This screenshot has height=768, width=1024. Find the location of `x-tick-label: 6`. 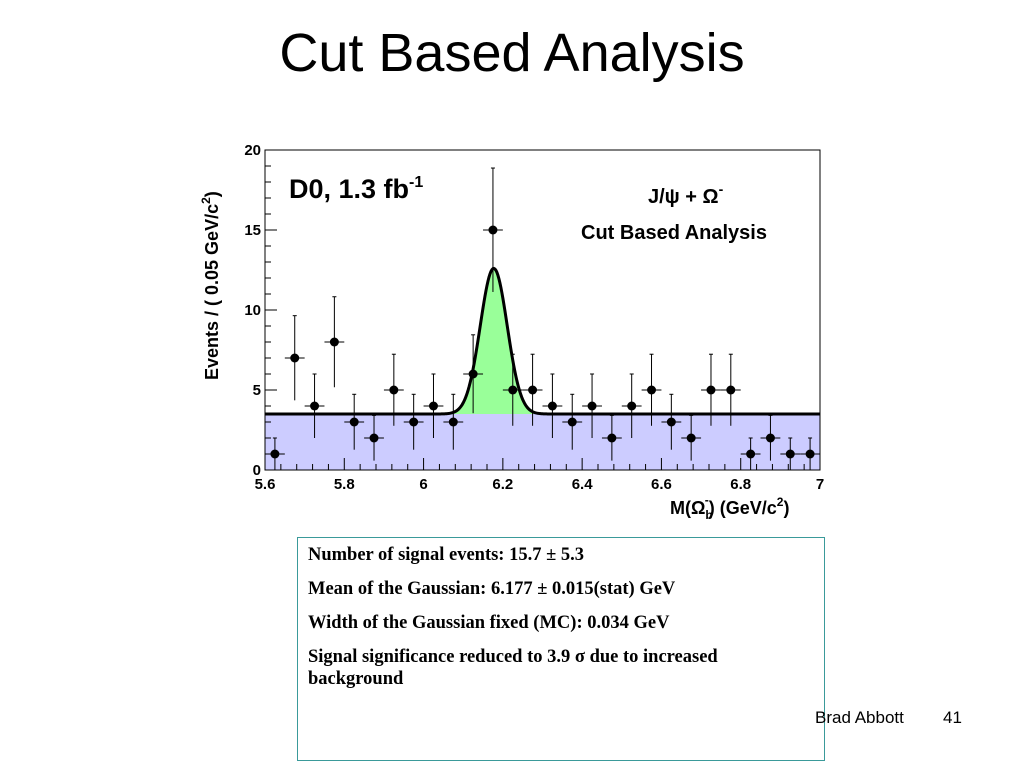

x-tick-label: 6 is located at coordinates (423, 484).